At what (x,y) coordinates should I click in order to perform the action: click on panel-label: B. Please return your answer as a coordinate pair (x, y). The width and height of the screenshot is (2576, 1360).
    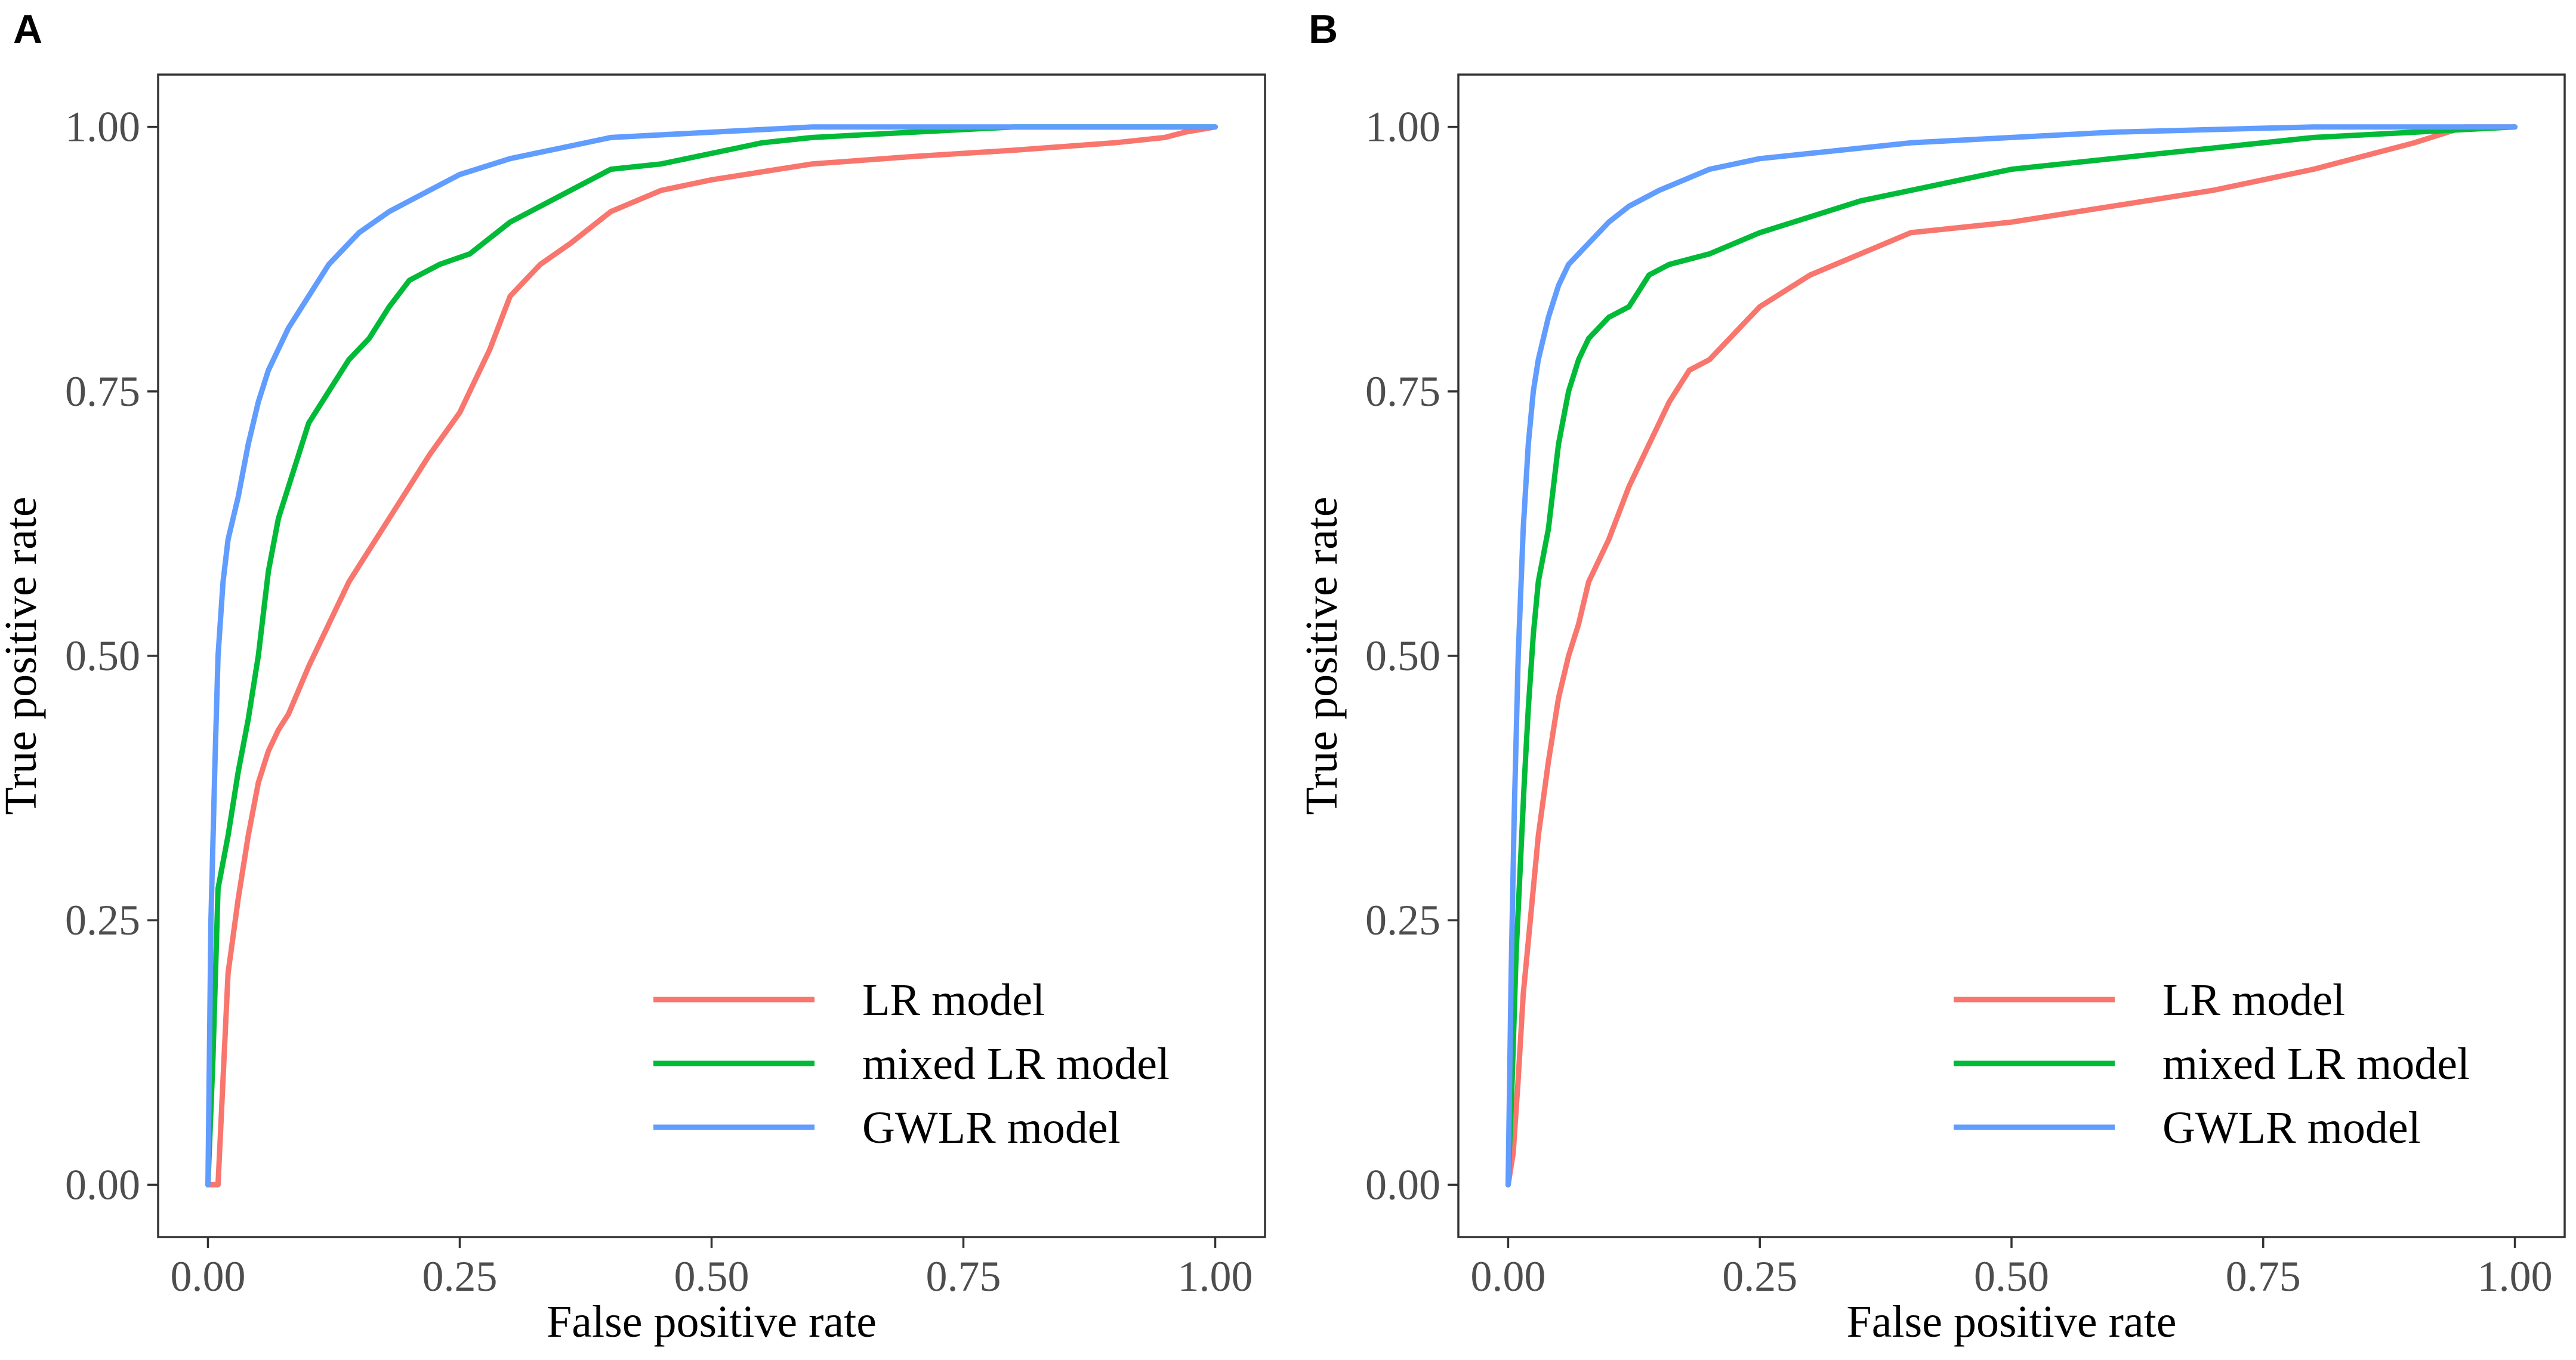
    Looking at the image, I should click on (1323, 29).